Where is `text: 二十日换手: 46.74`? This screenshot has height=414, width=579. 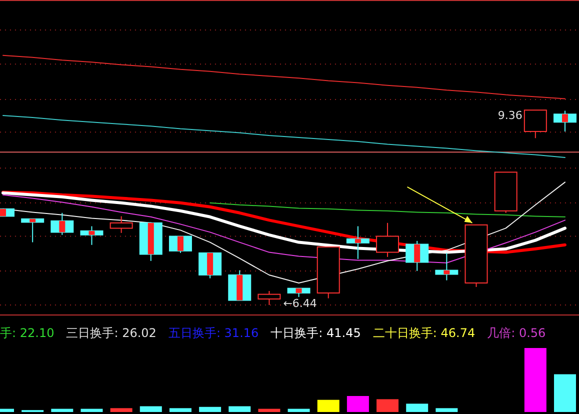
text: 二十日换手: 46.74 is located at coordinates (424, 333).